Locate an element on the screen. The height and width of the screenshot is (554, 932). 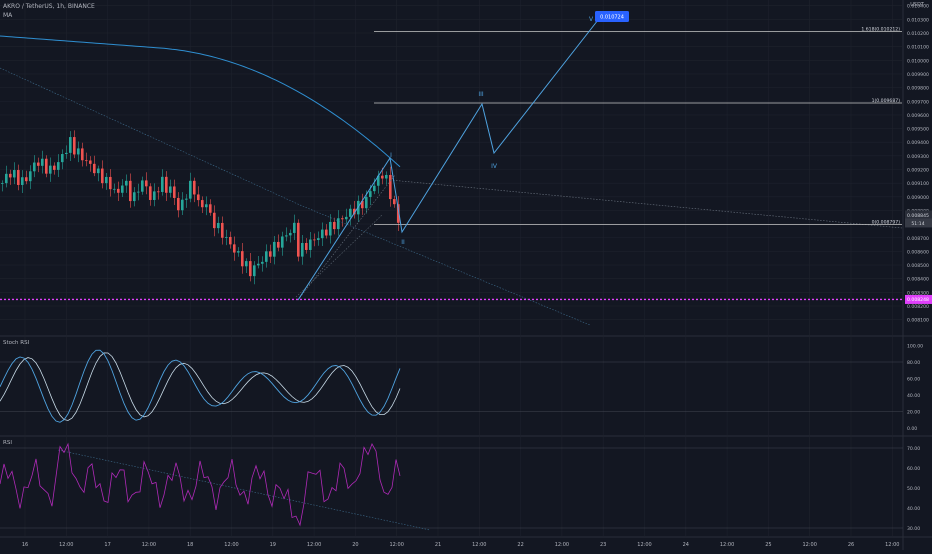
wave-label-I: I is located at coordinates (391, 155).